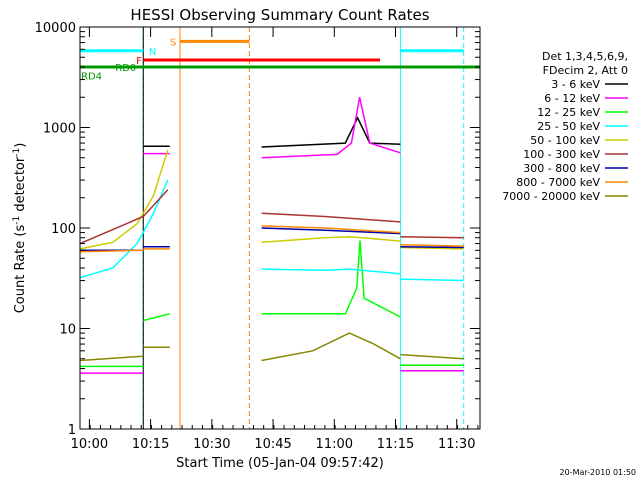 The image size is (640, 480). What do you see at coordinates (280, 463) in the screenshot?
I see `x-axis-label: Start Time (05-Jan-04 09:57:42)` at bounding box center [280, 463].